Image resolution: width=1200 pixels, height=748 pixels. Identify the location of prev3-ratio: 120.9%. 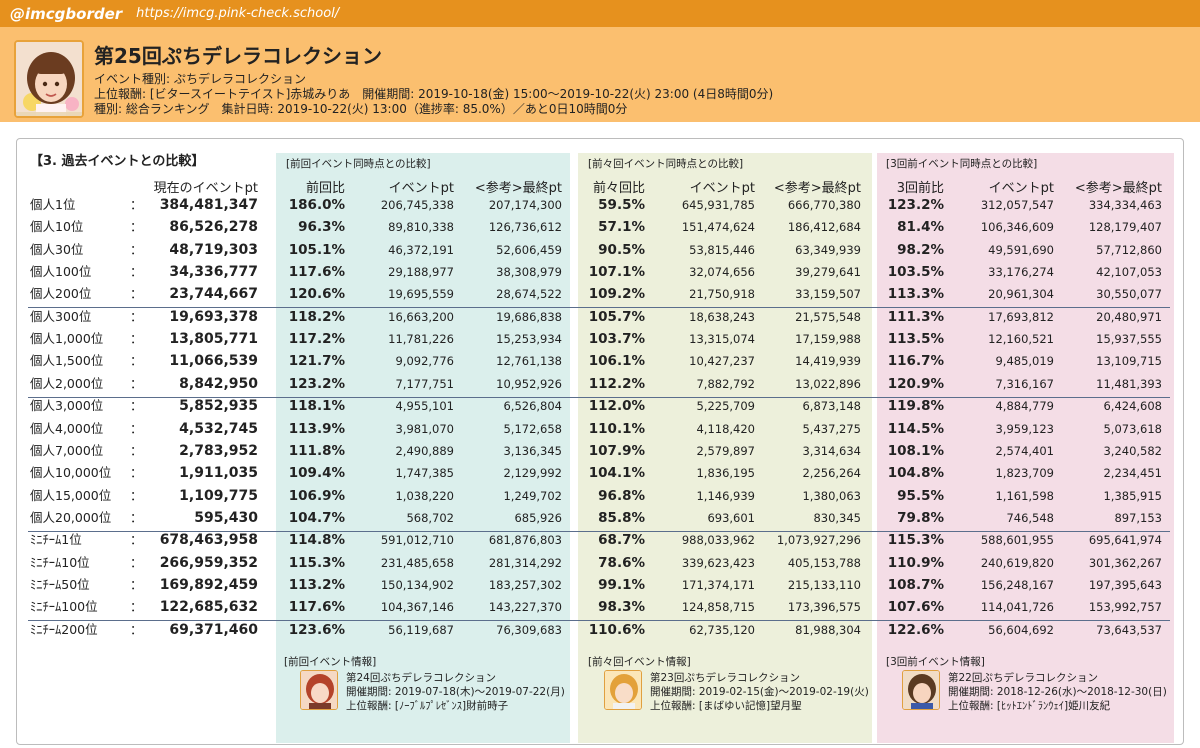
(915, 383).